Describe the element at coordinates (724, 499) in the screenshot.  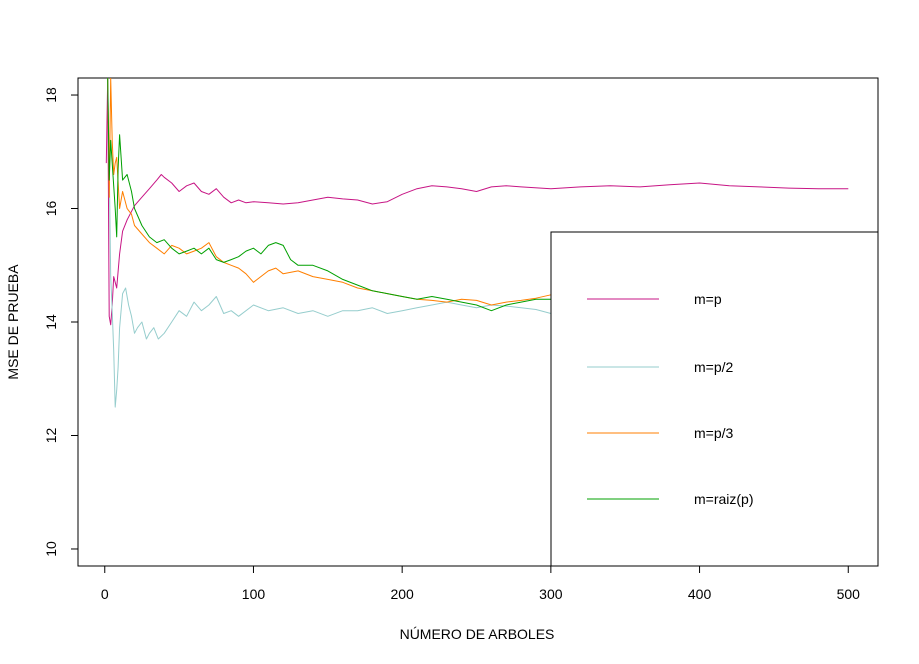
I see `legend-label-4: m=raiz(p)` at that location.